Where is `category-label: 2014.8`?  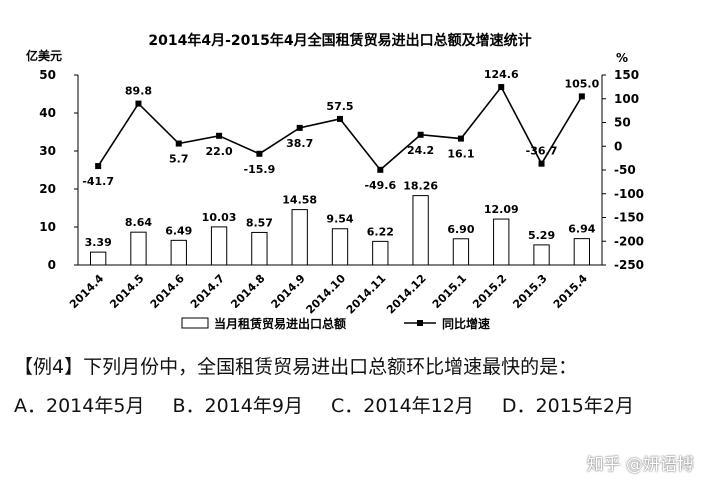 category-label: 2014.8 is located at coordinates (247, 291).